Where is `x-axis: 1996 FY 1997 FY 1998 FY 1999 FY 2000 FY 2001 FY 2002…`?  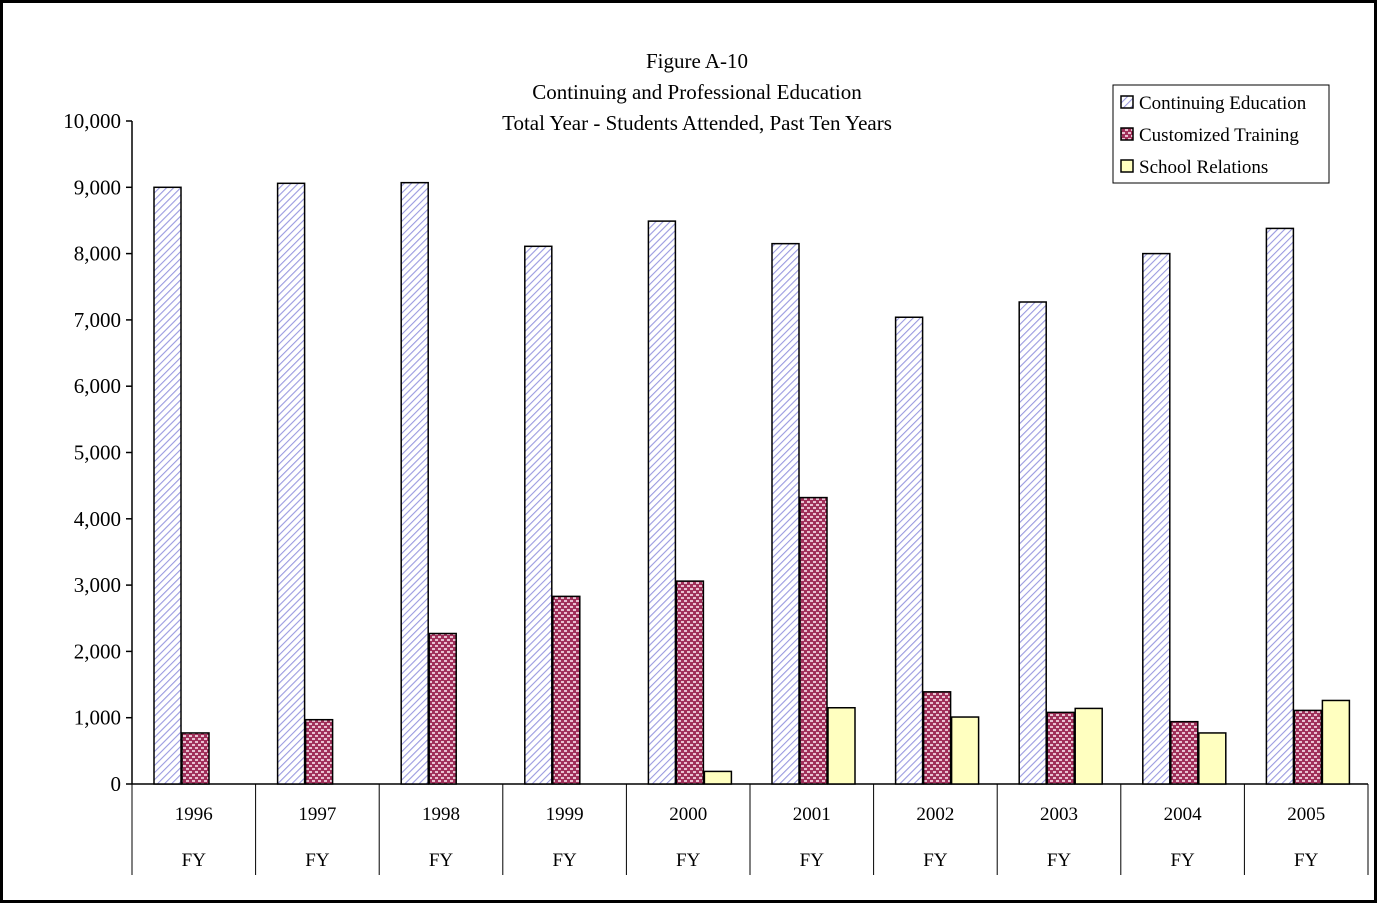
x-axis: 1996 FY 1997 FY 1998 FY 1999 FY 2000 FY 2001 FY 2002… is located at coordinates (750, 829).